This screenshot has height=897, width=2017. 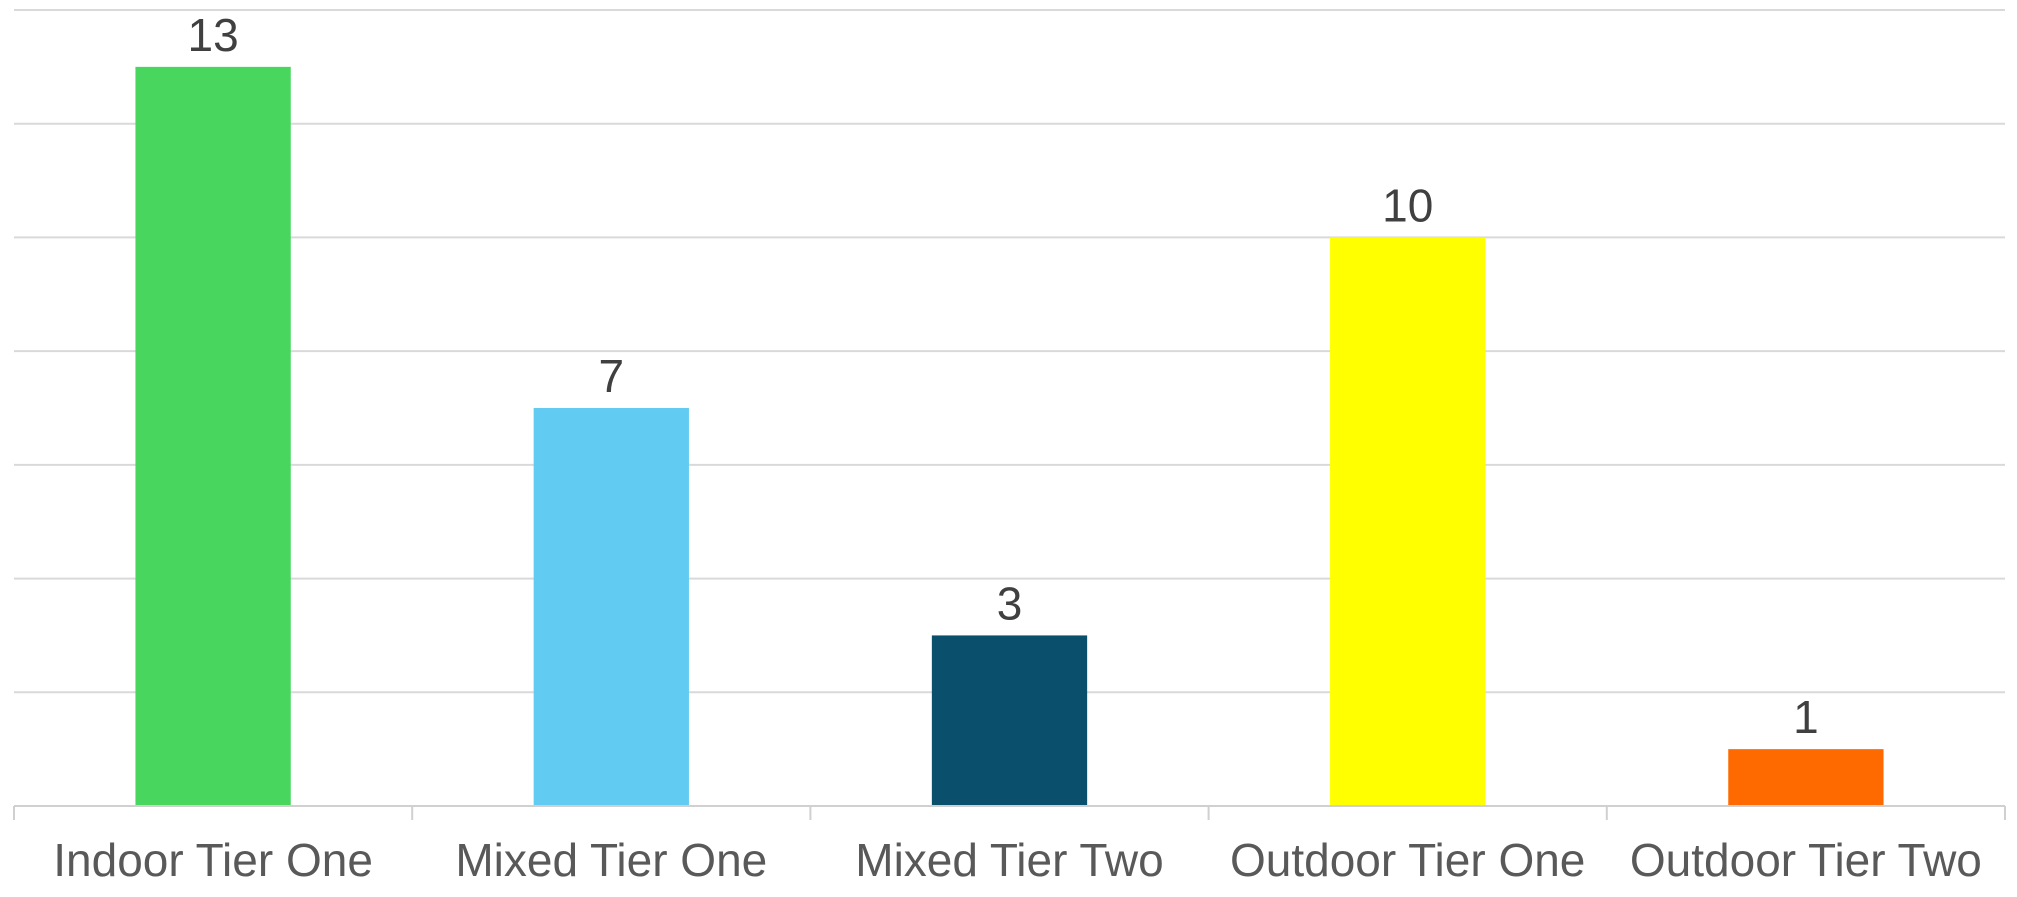 I want to click on data-label: 7, so click(x=612, y=376).